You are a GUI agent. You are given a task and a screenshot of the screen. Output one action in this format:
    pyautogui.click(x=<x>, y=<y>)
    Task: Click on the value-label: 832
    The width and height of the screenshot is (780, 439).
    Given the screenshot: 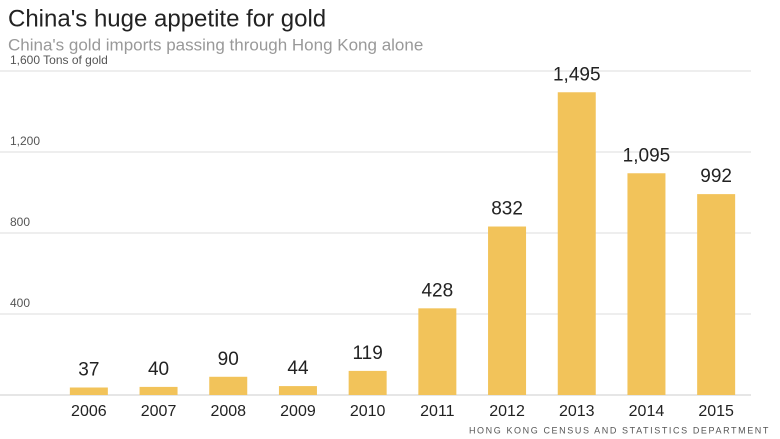 What is the action you would take?
    pyautogui.click(x=507, y=209)
    